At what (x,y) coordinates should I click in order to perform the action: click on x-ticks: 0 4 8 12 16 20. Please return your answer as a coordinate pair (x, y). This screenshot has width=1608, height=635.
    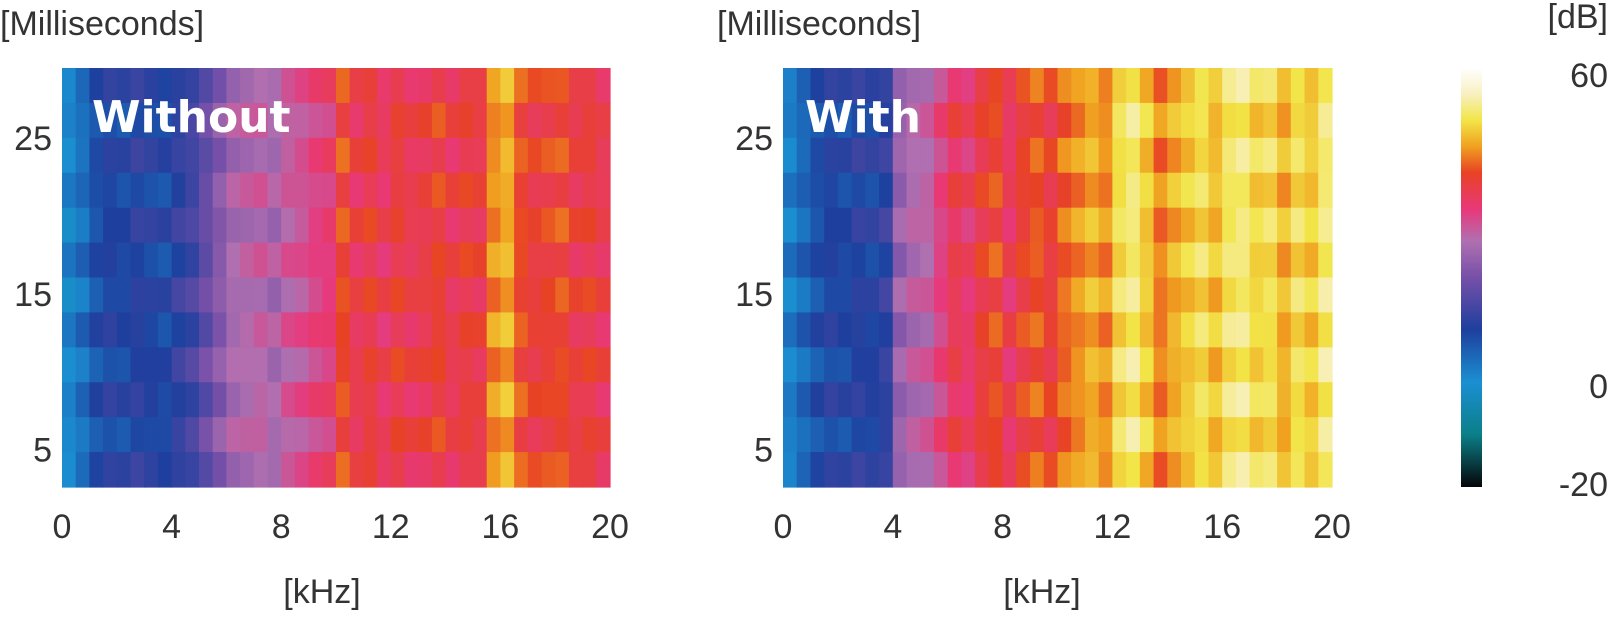
    Looking at the image, I should click on (341, 527).